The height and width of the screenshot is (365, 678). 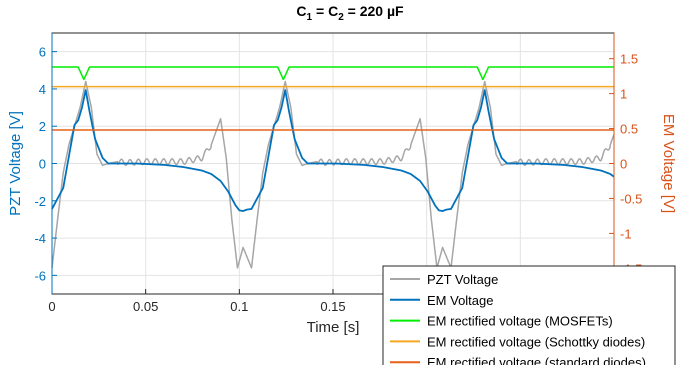 What do you see at coordinates (145, 306) in the screenshot?
I see `x-tick-label: 0.05` at bounding box center [145, 306].